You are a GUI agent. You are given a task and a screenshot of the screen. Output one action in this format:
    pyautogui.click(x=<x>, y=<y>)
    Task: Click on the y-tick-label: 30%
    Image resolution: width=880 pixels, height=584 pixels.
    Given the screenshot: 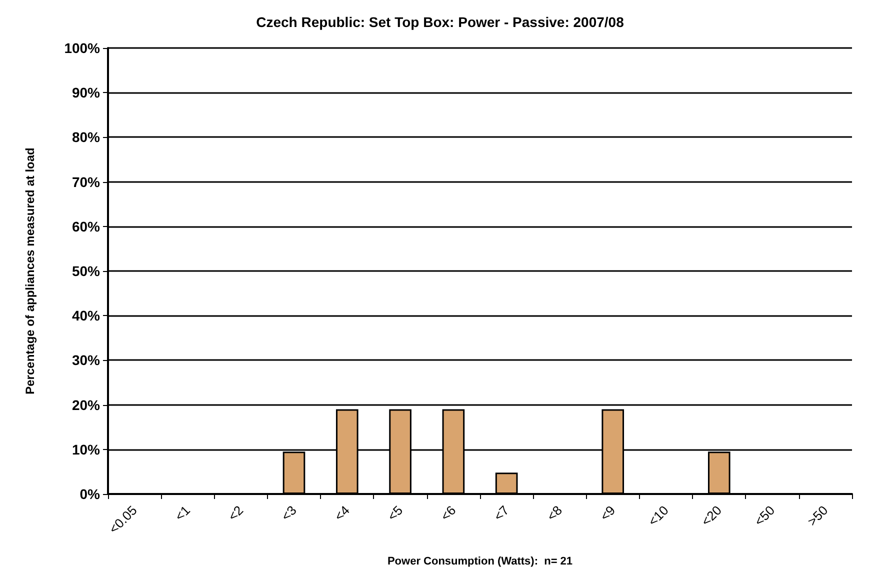 What is the action you would take?
    pyautogui.click(x=86, y=360)
    